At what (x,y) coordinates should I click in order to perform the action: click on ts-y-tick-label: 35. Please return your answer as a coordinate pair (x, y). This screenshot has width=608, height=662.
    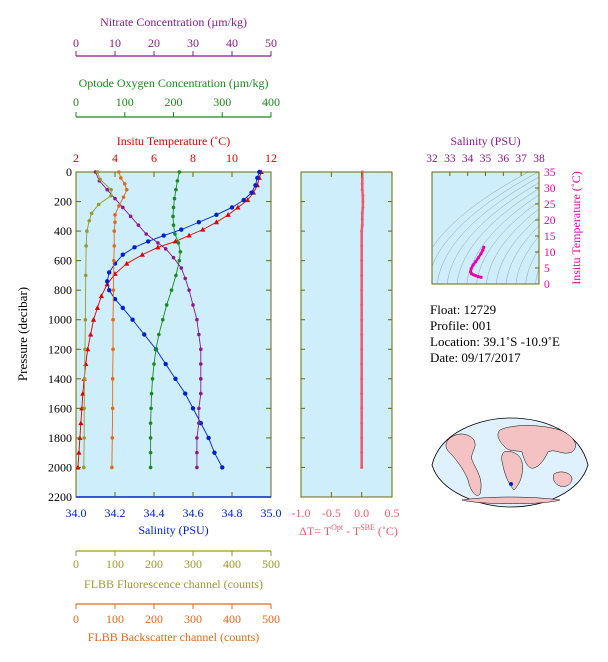
    Looking at the image, I should click on (550, 173).